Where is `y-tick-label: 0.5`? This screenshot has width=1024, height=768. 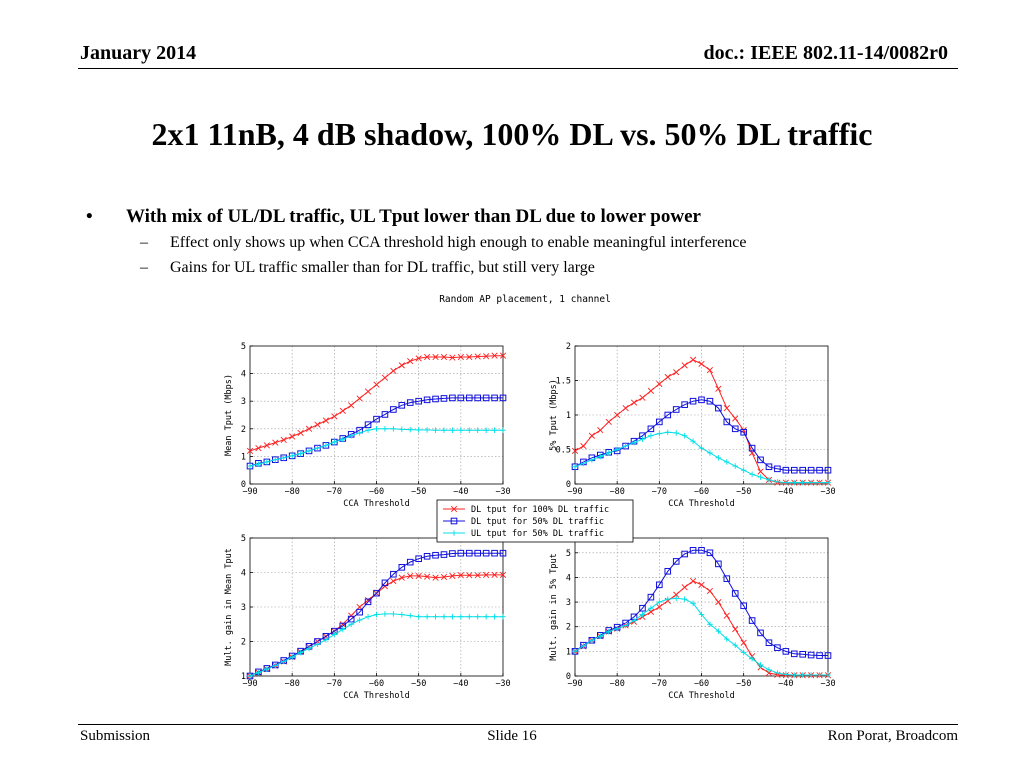
y-tick-label: 0.5 is located at coordinates (563, 451).